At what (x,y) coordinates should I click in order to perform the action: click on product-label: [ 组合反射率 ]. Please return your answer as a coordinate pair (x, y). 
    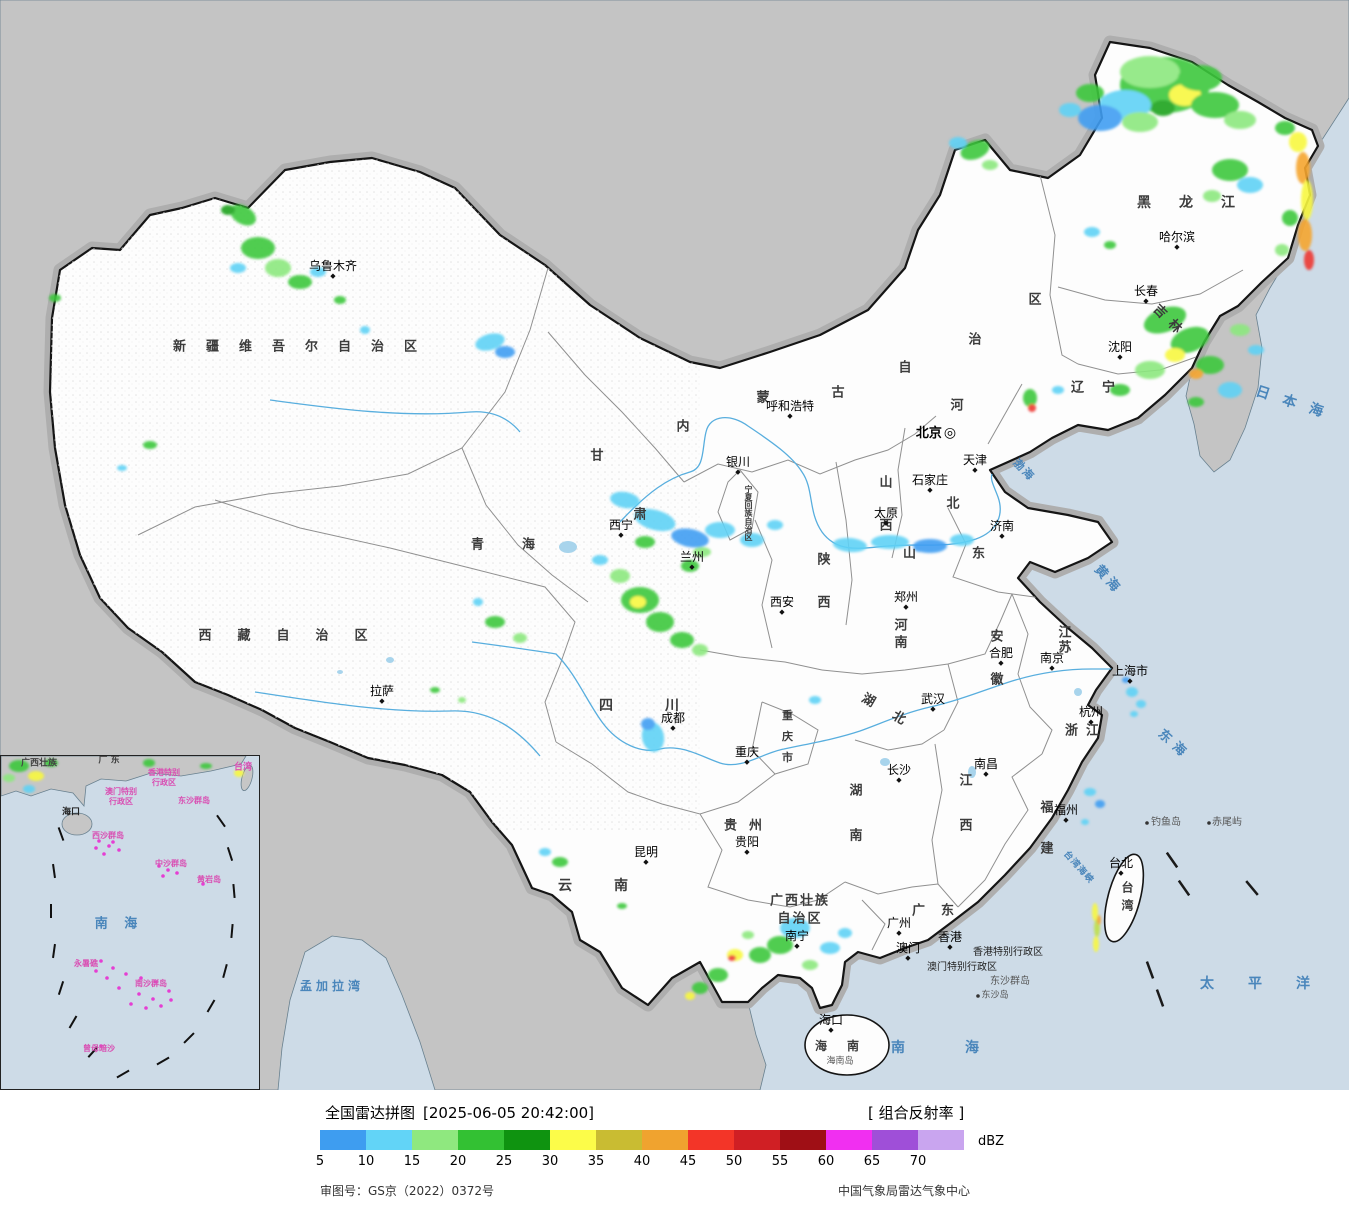
    Looking at the image, I should click on (916, 1113).